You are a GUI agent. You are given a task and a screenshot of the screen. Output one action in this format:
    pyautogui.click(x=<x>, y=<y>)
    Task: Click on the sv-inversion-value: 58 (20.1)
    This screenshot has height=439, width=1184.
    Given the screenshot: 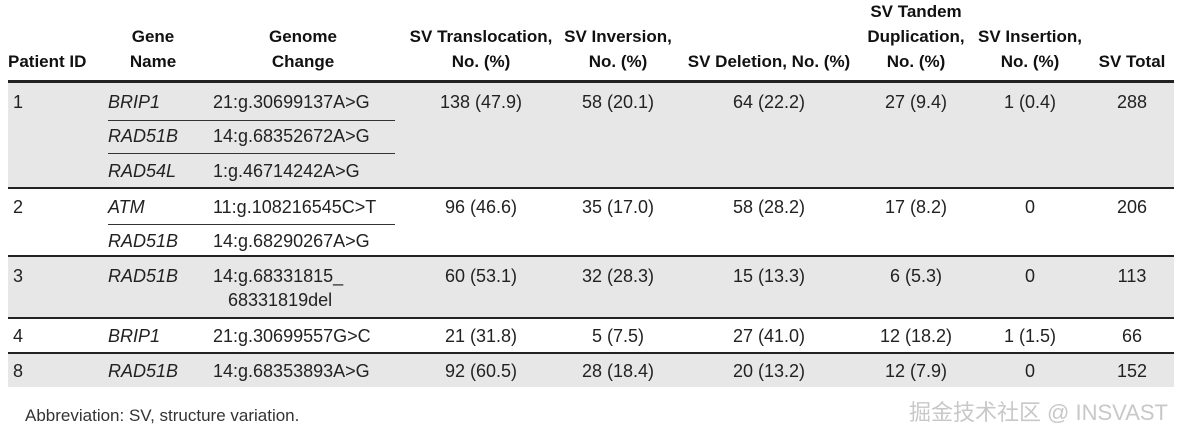 What is the action you would take?
    pyautogui.click(x=618, y=102)
    